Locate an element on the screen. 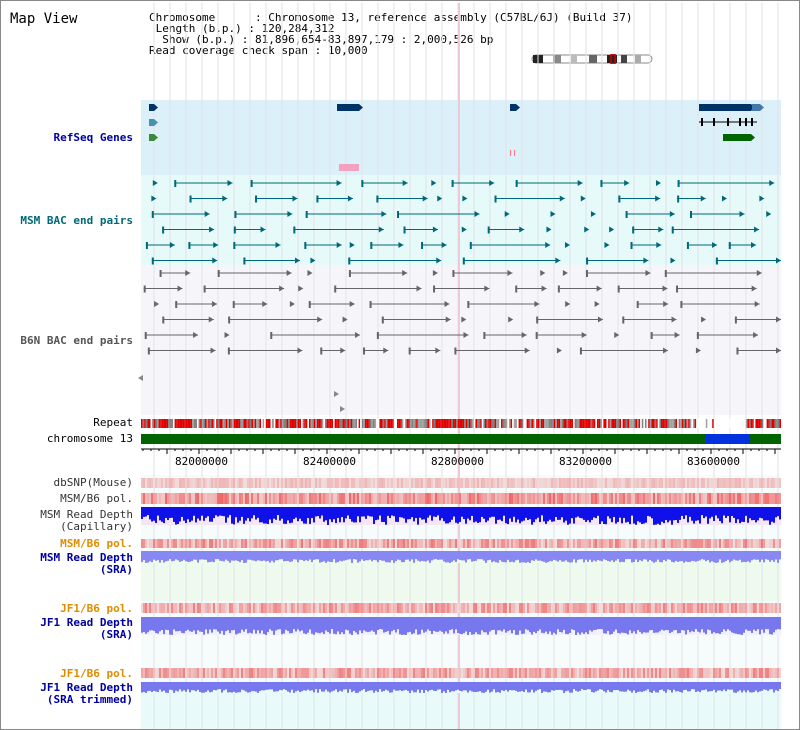 Image resolution: width=800 pixels, height=730 pixels. refseq-genes-label: RefSeq Genes is located at coordinates (93, 137).